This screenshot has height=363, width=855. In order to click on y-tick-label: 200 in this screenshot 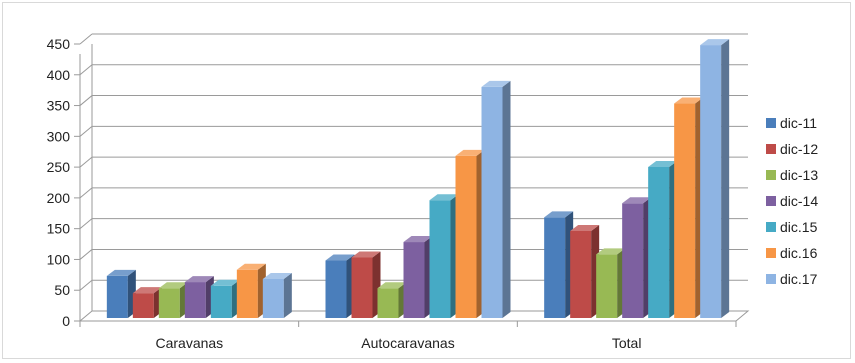, I will do `click(59, 198)`.